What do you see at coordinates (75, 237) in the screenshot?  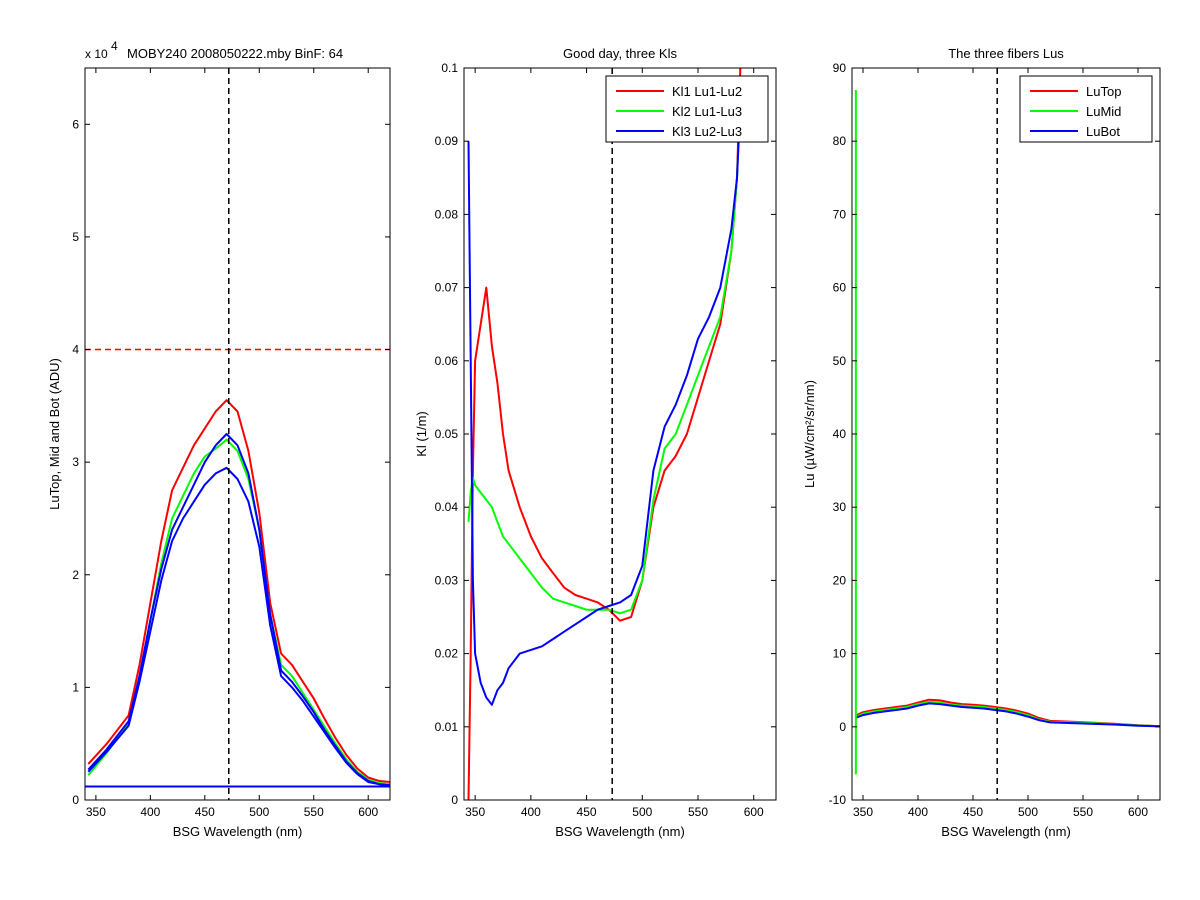 I see `y-tick-label: 5` at bounding box center [75, 237].